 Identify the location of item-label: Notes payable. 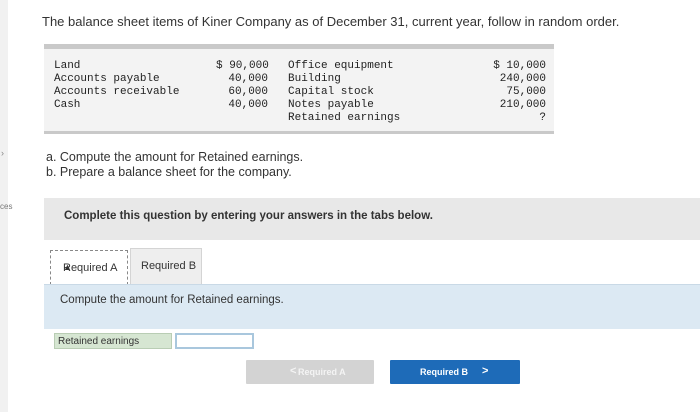
(331, 105).